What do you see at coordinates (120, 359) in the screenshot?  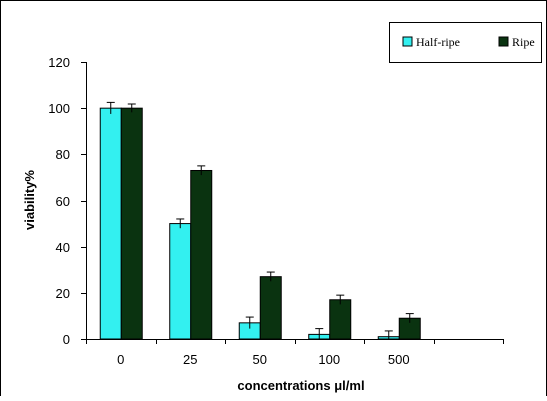 I see `x-tick-label: 0` at bounding box center [120, 359].